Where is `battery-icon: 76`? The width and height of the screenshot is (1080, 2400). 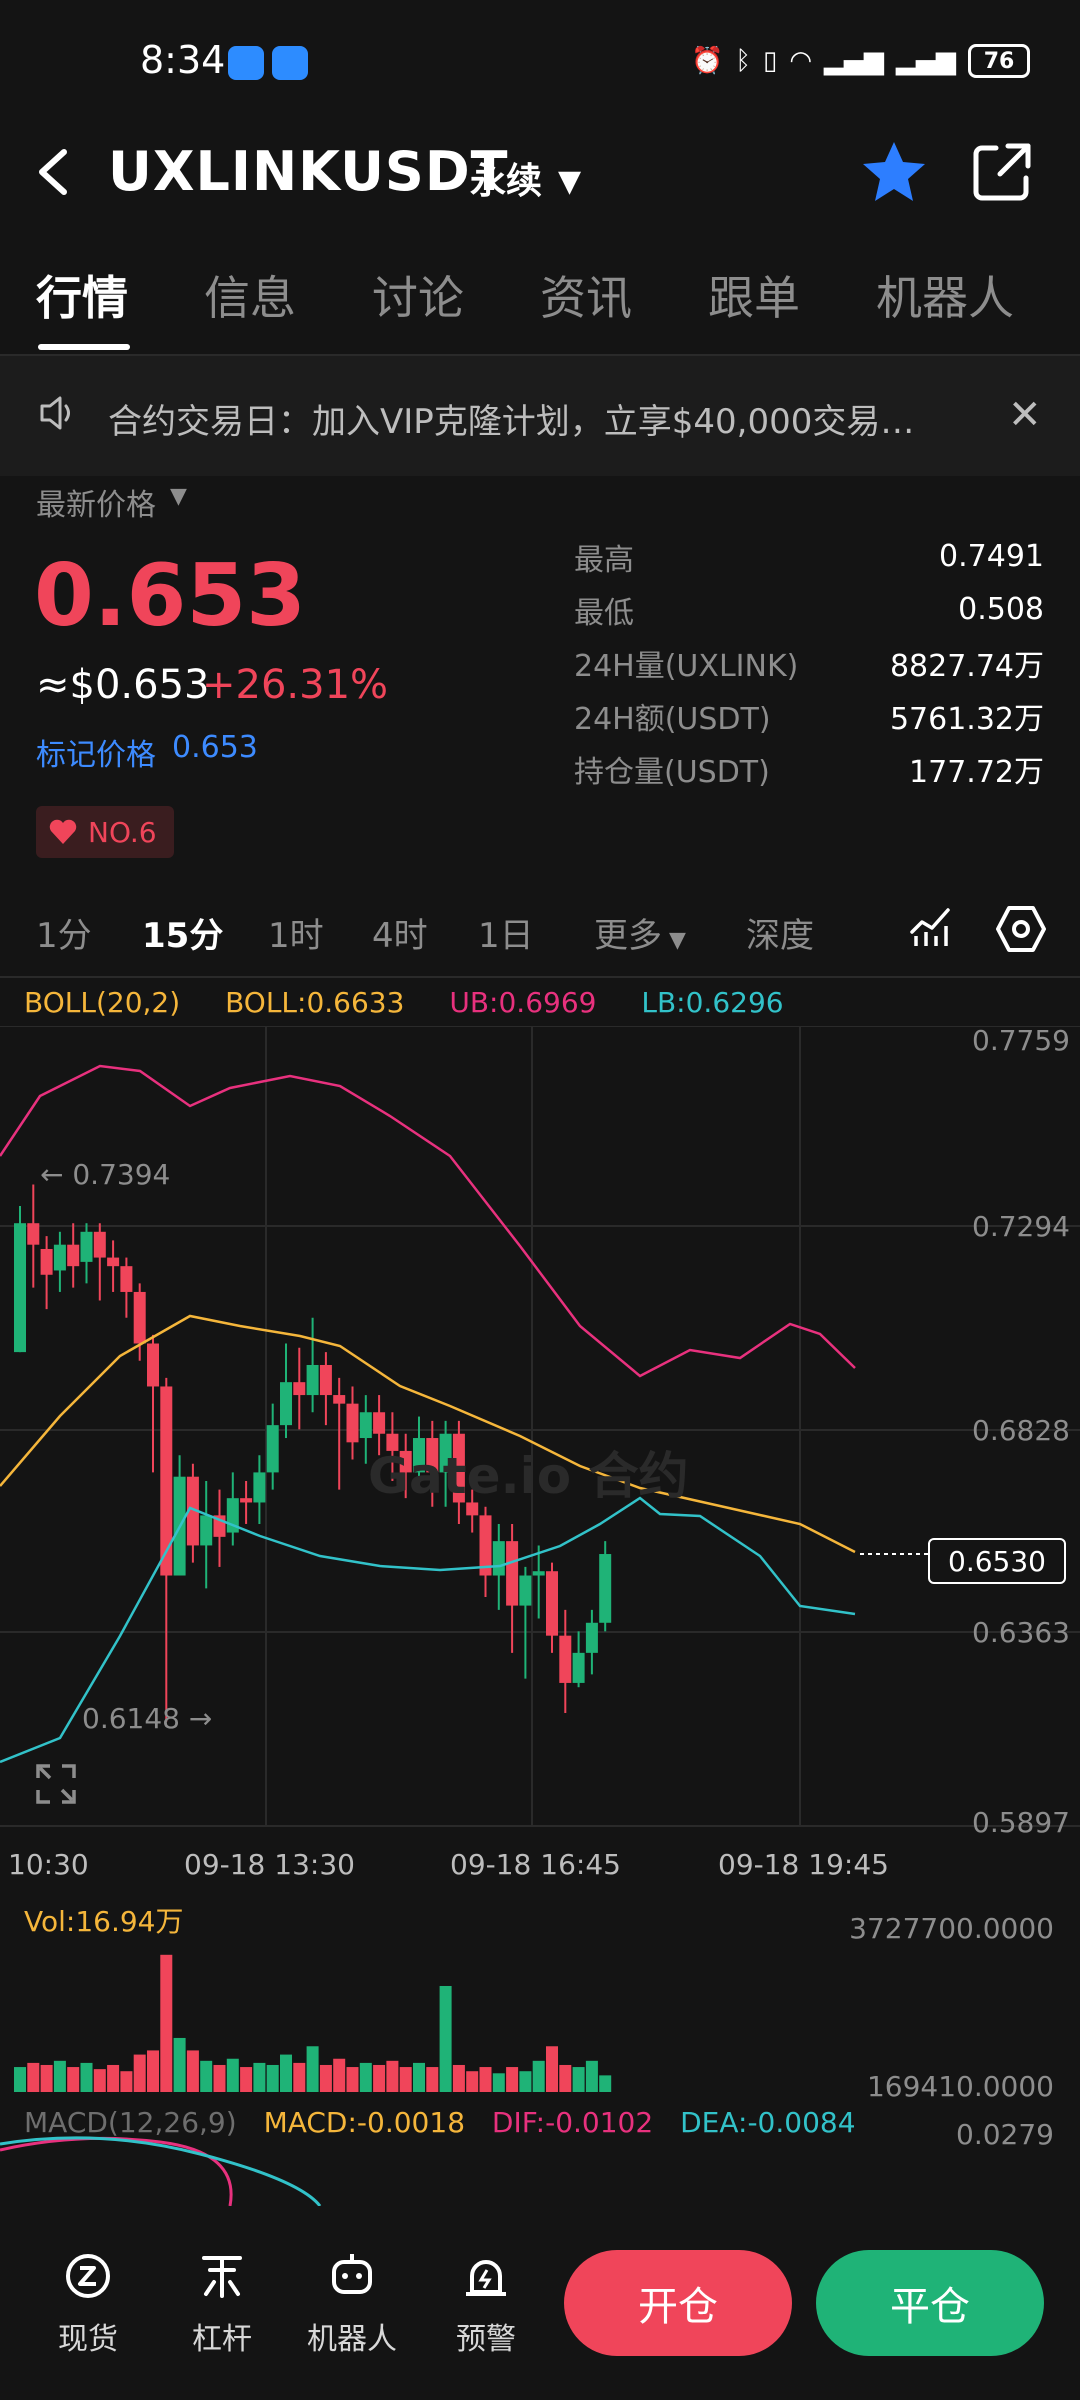 battery-icon: 76 is located at coordinates (999, 61).